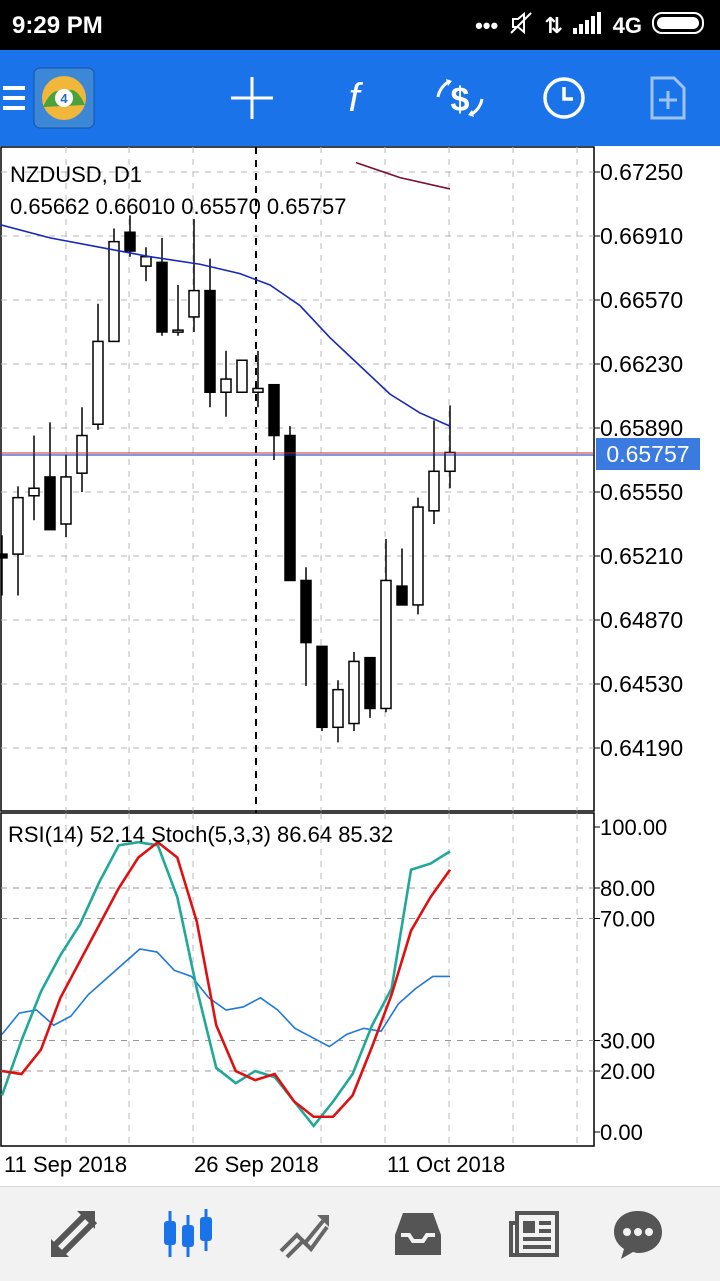 The image size is (720, 1281). What do you see at coordinates (587, 26) in the screenshot?
I see `signal-icon` at bounding box center [587, 26].